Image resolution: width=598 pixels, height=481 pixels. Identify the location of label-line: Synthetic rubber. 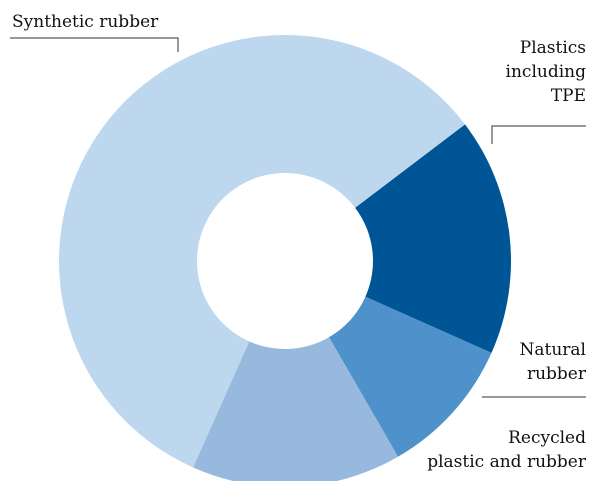
(85, 22).